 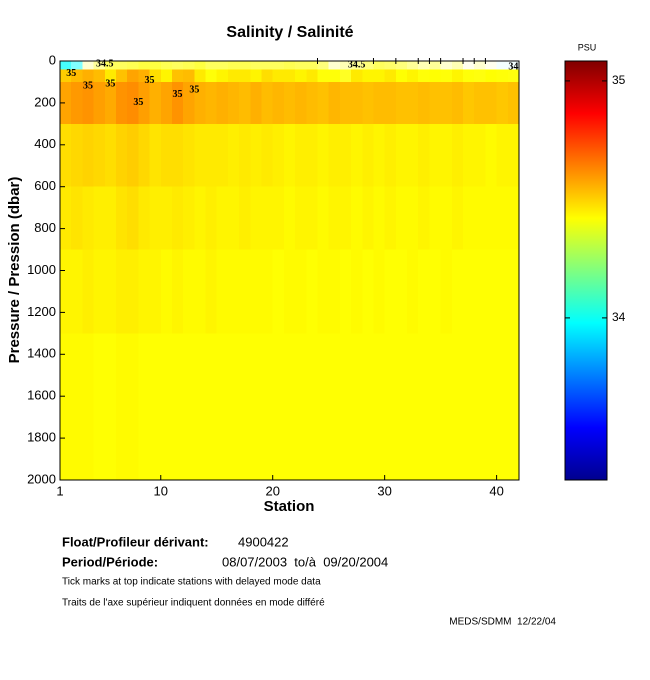 What do you see at coordinates (41, 353) in the screenshot?
I see `y-tick-label: 1400` at bounding box center [41, 353].